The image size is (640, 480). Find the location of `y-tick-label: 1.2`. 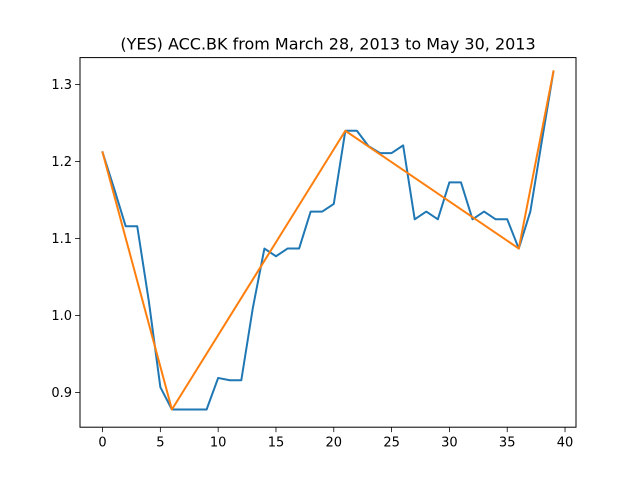

y-tick-label: 1.2 is located at coordinates (61, 162).